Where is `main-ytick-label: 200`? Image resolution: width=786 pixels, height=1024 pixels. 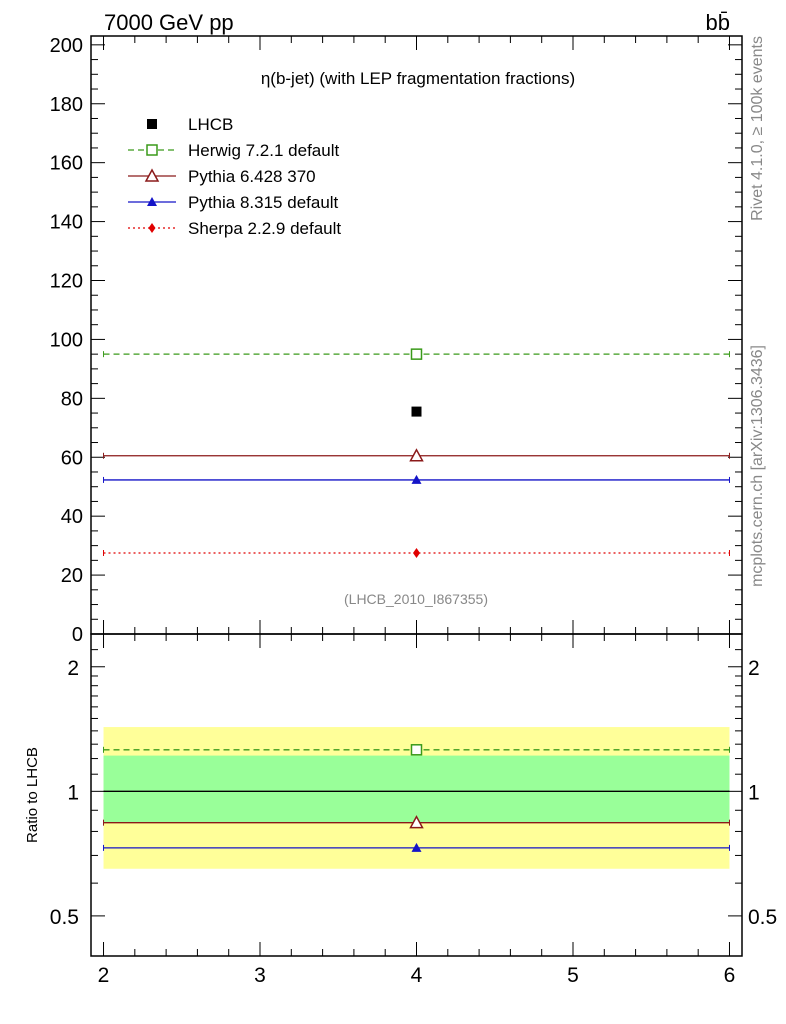 main-ytick-label: 200 is located at coordinates (66, 46).